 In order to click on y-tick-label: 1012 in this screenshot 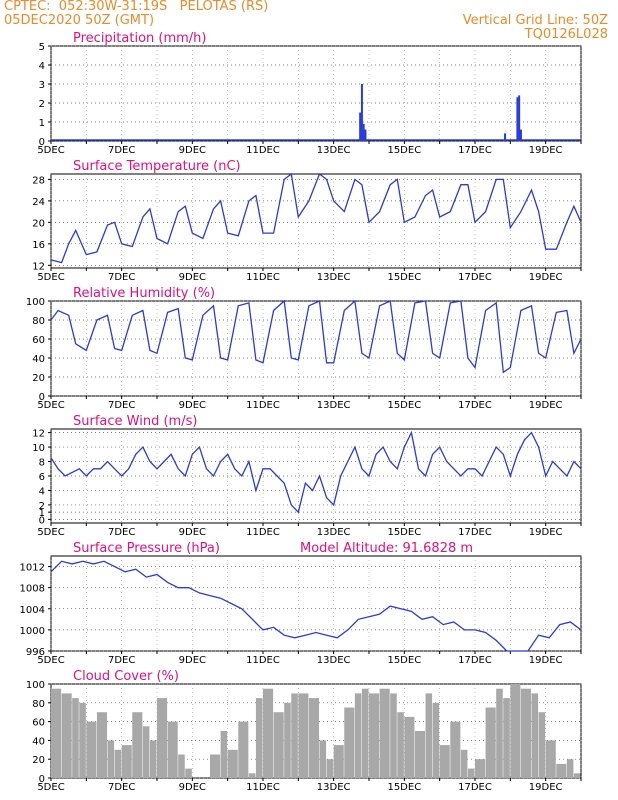, I will do `click(32, 568)`.